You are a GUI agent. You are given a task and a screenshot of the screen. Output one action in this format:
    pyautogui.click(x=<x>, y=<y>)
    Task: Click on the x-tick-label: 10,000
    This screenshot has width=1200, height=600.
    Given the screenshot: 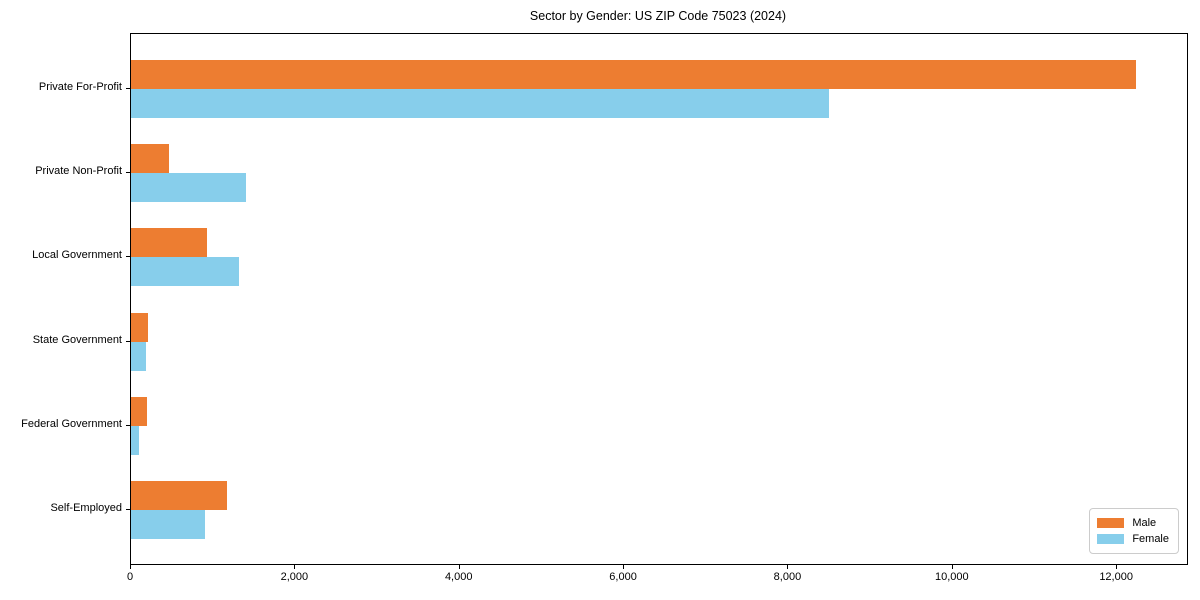 What is the action you would take?
    pyautogui.click(x=951, y=577)
    